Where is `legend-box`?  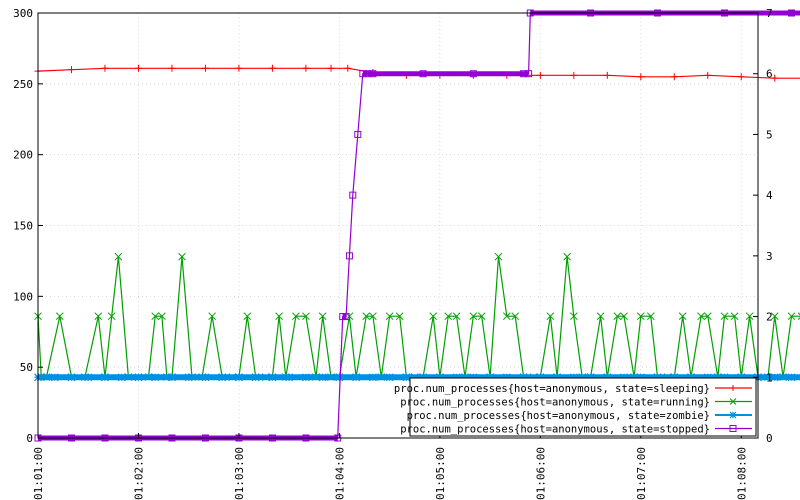
legend-box is located at coordinates (583, 407).